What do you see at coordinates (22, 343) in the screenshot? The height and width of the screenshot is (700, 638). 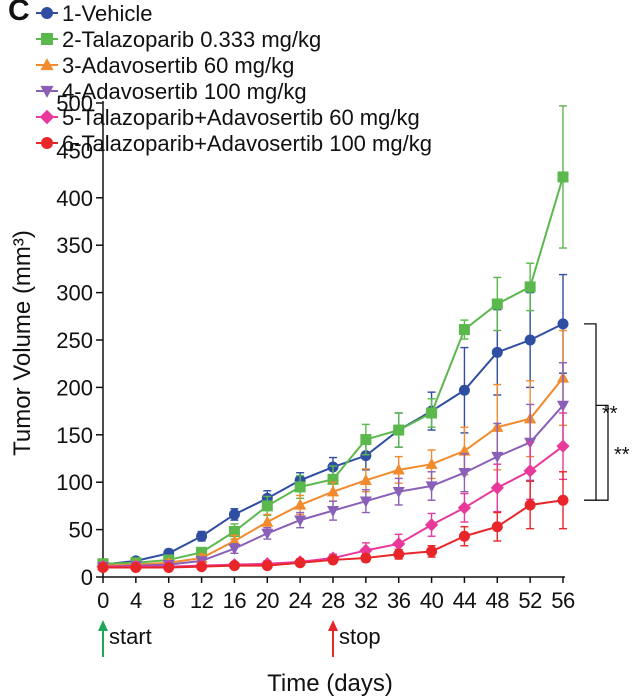 I see `y-axis-title: Tumor Volume (mm³)` at bounding box center [22, 343].